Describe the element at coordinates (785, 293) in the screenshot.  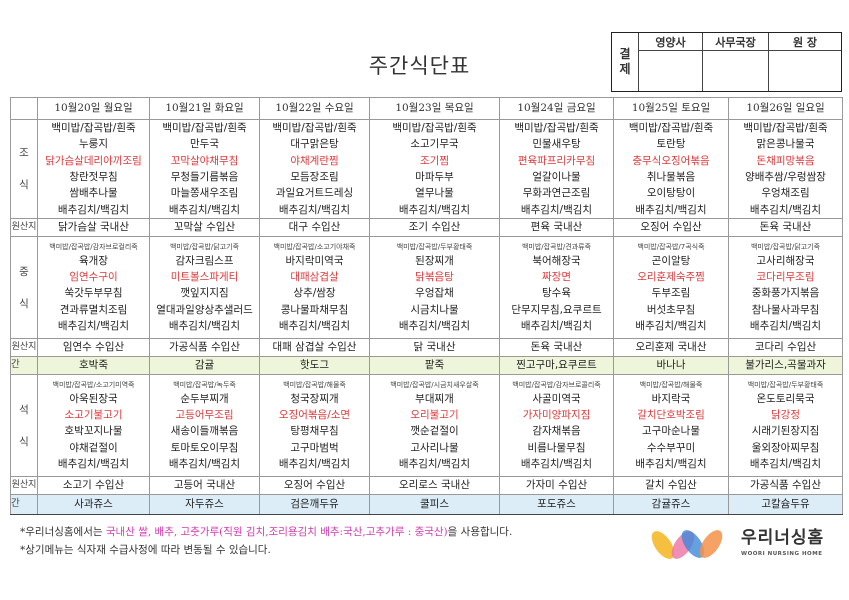
I see `menu-item: 중화풍가지볶음` at that location.